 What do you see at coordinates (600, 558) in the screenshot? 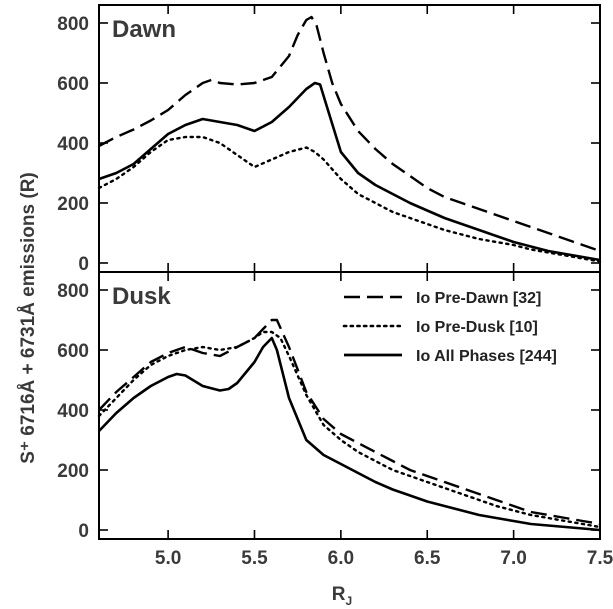
I see `x-tick-label: 7.5` at bounding box center [600, 558].